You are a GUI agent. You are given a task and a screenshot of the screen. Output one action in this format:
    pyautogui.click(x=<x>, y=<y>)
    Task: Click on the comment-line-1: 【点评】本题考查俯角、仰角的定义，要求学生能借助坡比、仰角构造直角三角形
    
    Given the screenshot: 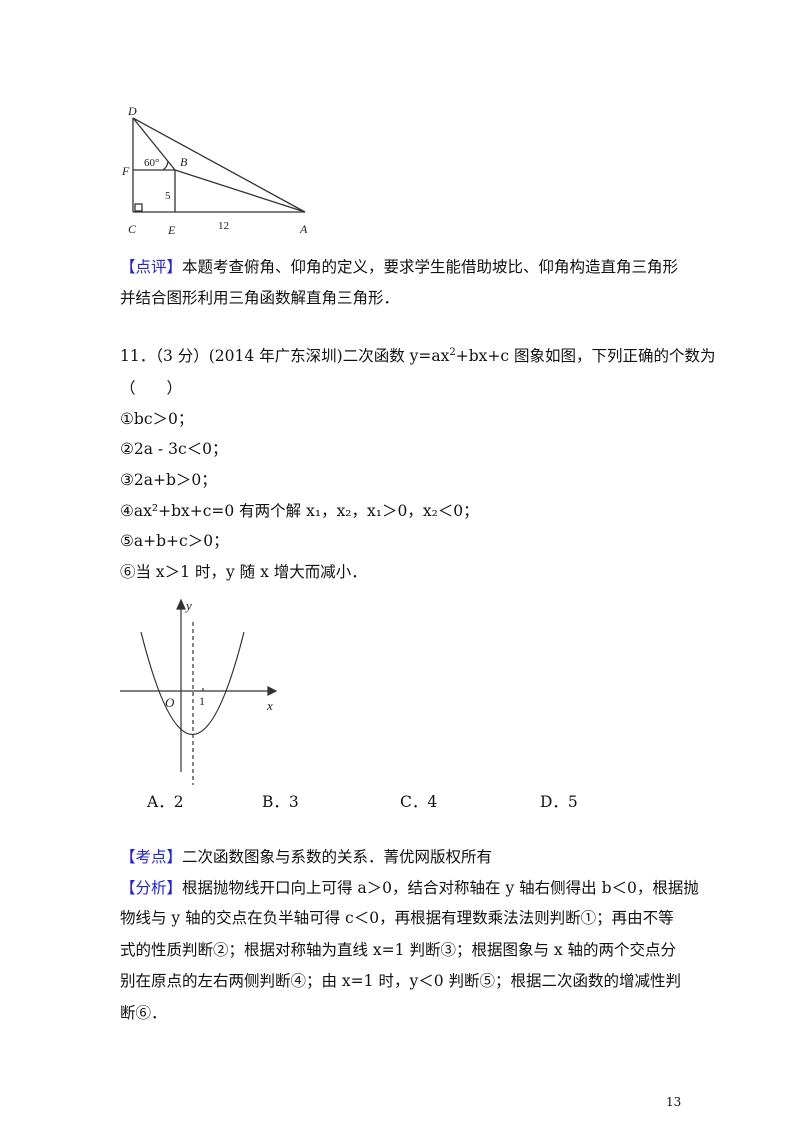 What is the action you would take?
    pyautogui.click(x=399, y=267)
    